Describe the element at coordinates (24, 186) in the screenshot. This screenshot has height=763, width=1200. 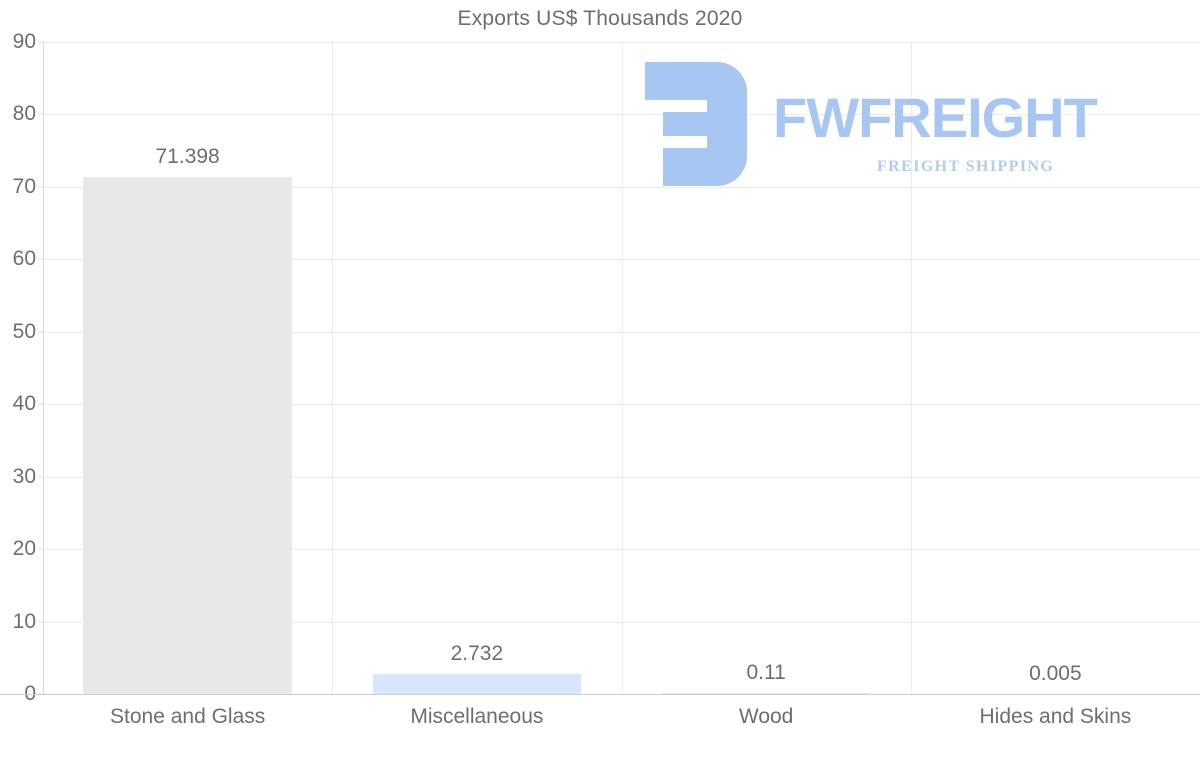
I see `y-axis-tick-label: 70` at that location.